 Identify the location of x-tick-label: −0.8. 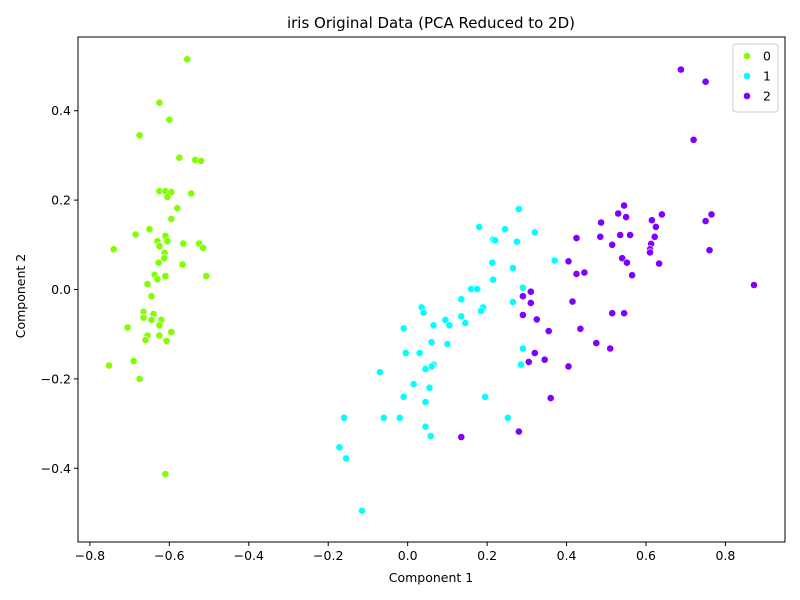
(90, 555).